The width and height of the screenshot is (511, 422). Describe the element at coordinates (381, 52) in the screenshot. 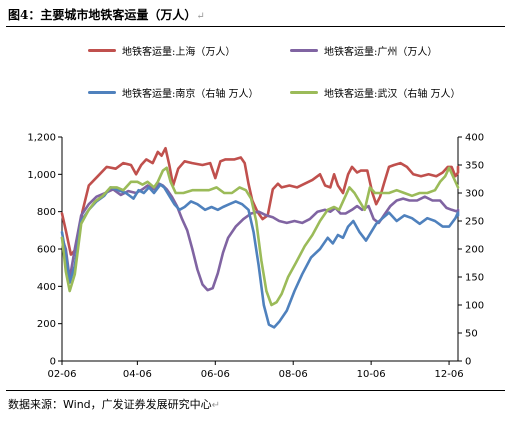

I see `legend-label-guangzhou: 地铁客运量:广州（万人）` at that location.